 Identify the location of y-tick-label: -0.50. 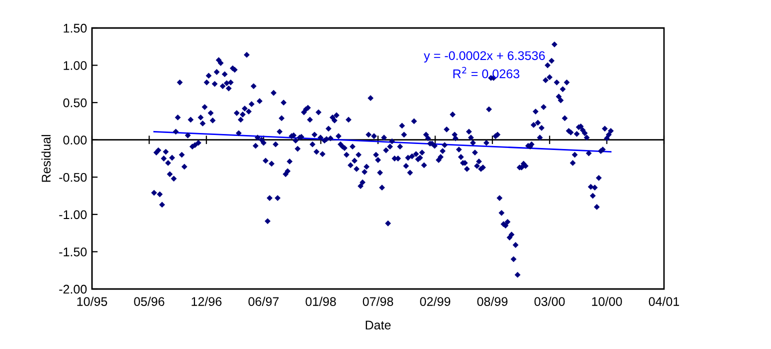
(73, 177).